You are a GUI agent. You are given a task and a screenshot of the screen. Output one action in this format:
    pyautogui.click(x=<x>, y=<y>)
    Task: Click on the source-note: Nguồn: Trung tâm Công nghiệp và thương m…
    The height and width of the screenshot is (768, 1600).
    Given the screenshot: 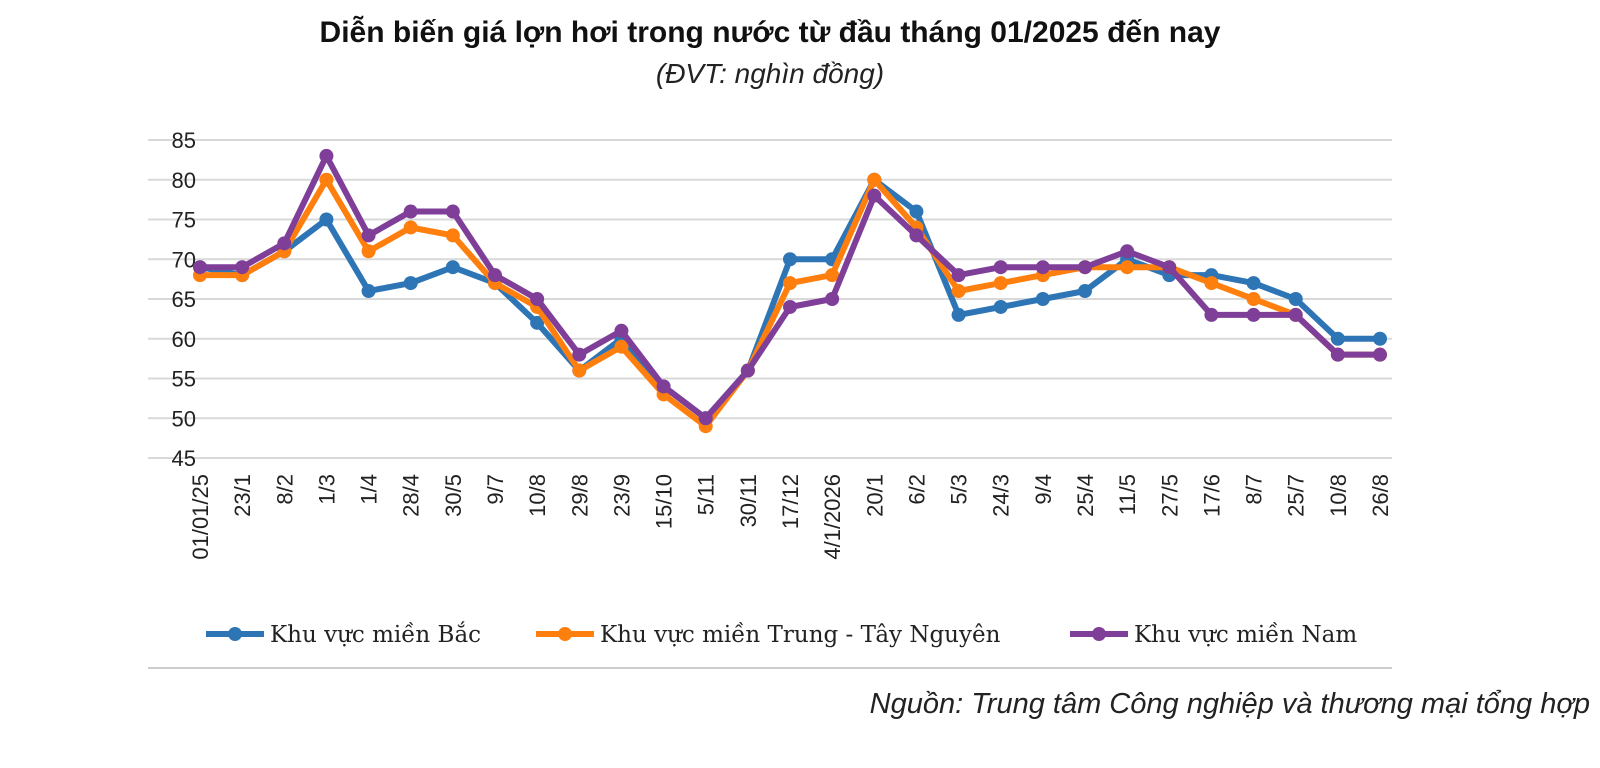 What is the action you would take?
    pyautogui.click(x=1229, y=704)
    